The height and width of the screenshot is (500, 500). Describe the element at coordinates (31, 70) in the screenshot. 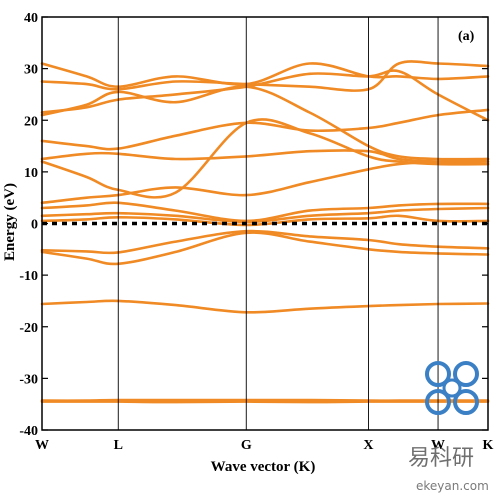

I see `y-tick-label-30: 30` at that location.